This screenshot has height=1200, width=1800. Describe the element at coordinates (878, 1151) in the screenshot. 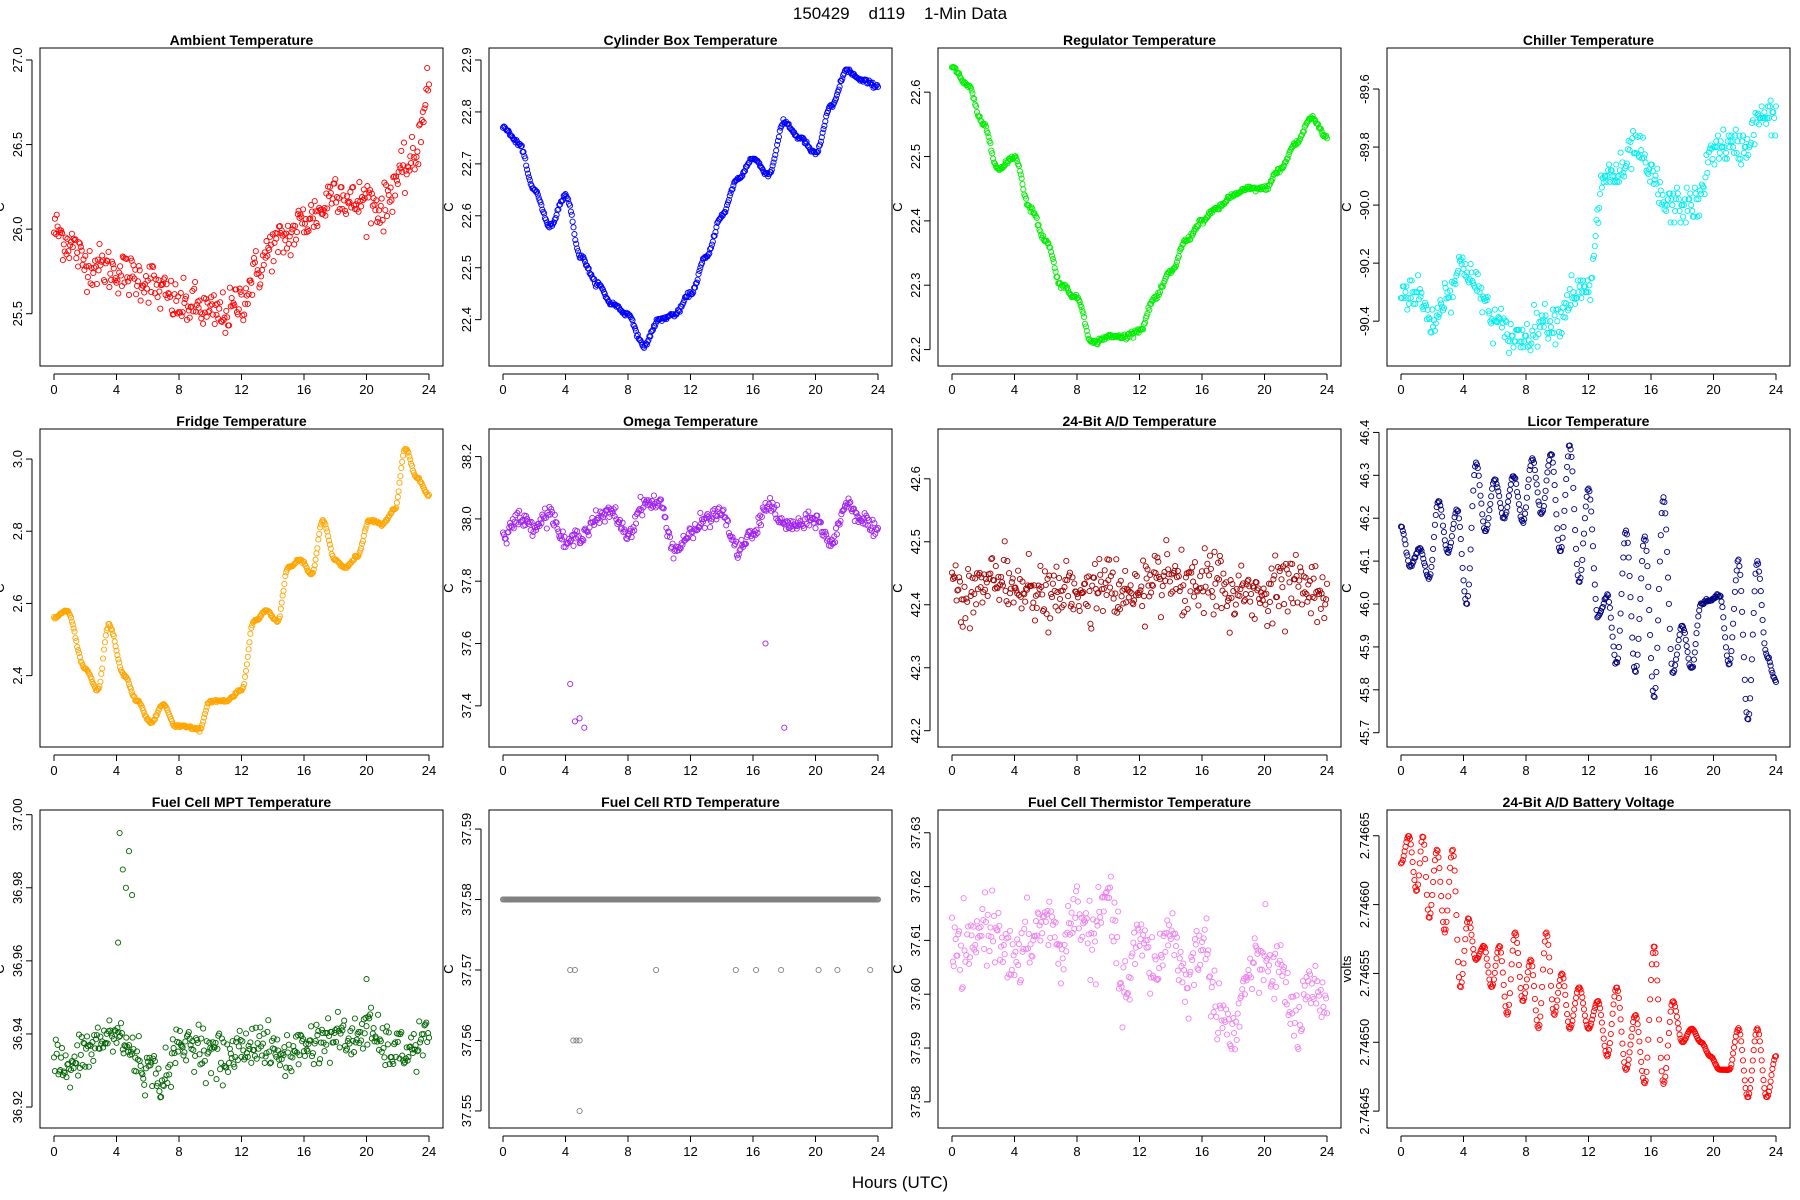

I see `x-tick-label: 24` at that location.